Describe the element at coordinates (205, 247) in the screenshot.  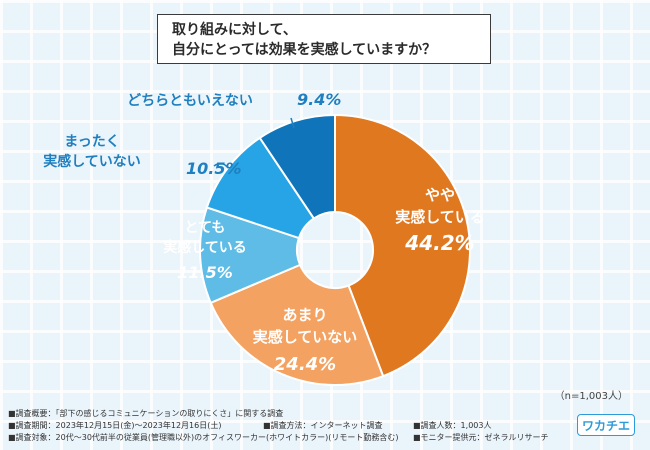
I see `slice-label-2-line-1: 実感している` at that location.